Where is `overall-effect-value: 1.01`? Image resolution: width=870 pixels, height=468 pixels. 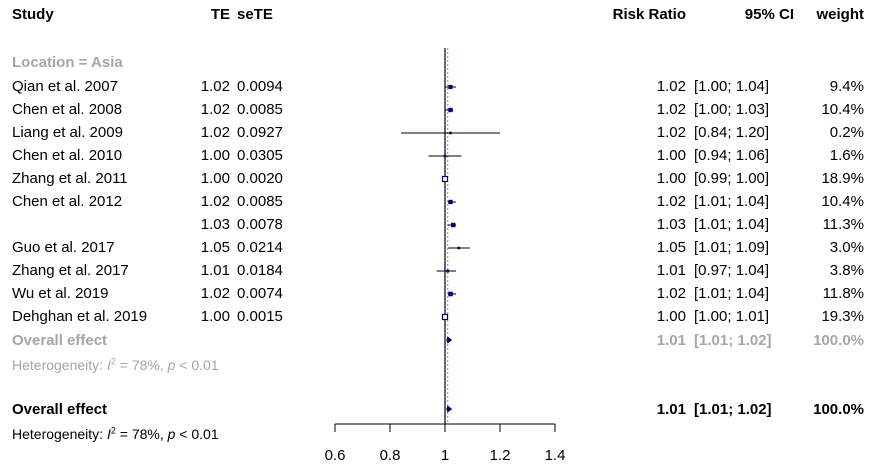
overall-effect-value: 1.01 is located at coordinates (671, 409).